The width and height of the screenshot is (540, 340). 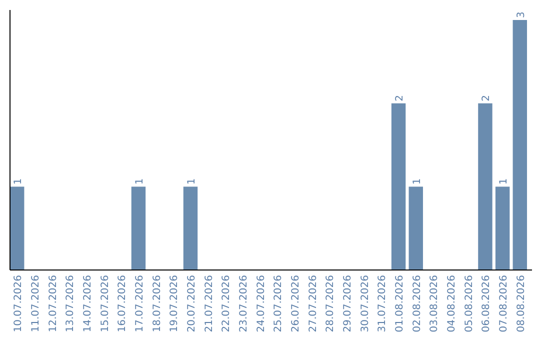 I want to click on data-label: 3, so click(x=521, y=15).